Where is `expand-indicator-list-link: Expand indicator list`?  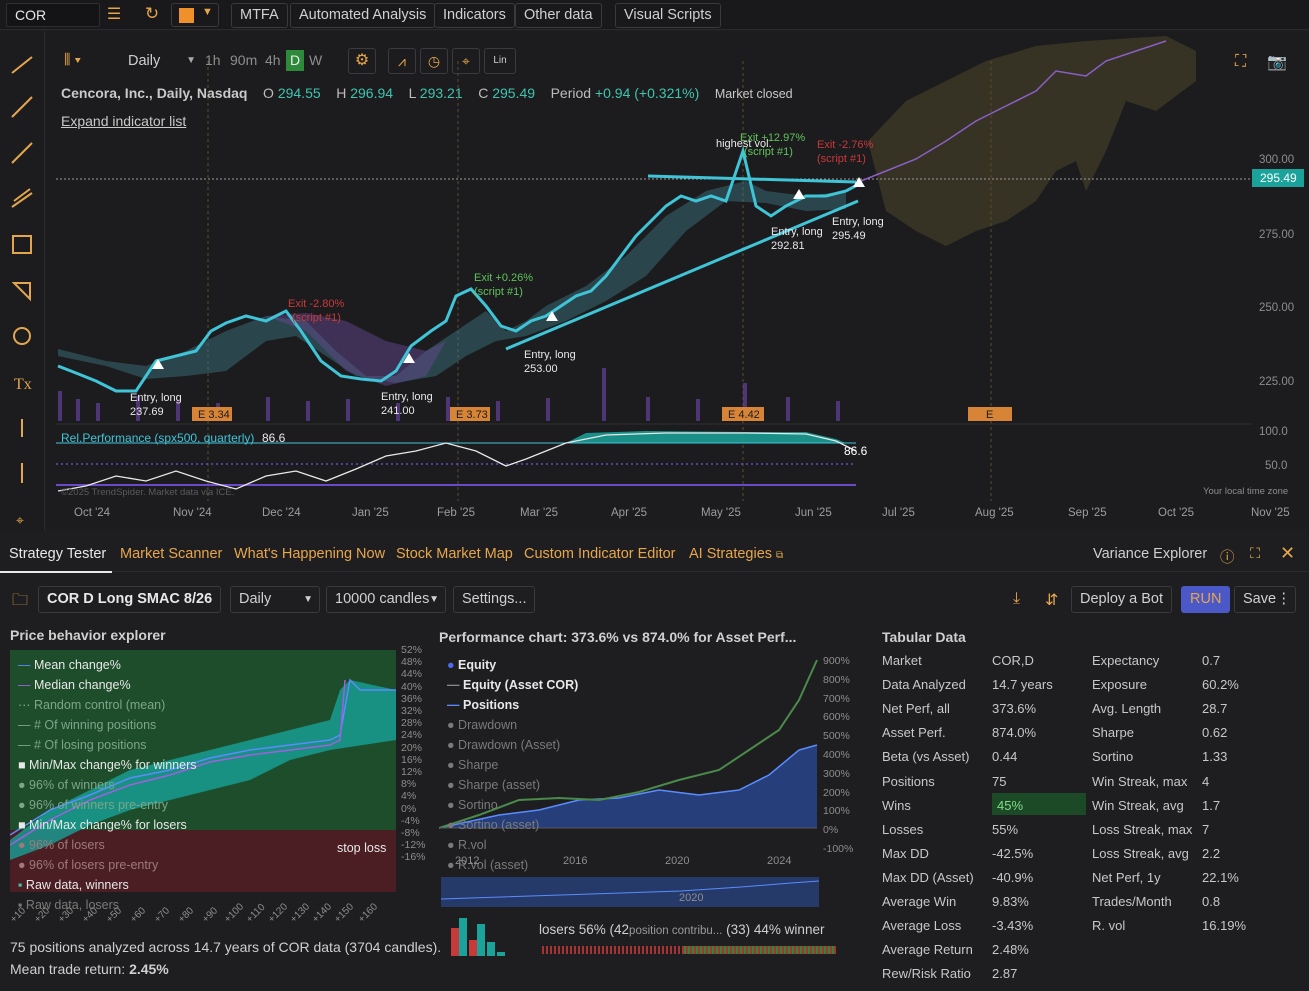 expand-indicator-list-link: Expand indicator list is located at coordinates (124, 121).